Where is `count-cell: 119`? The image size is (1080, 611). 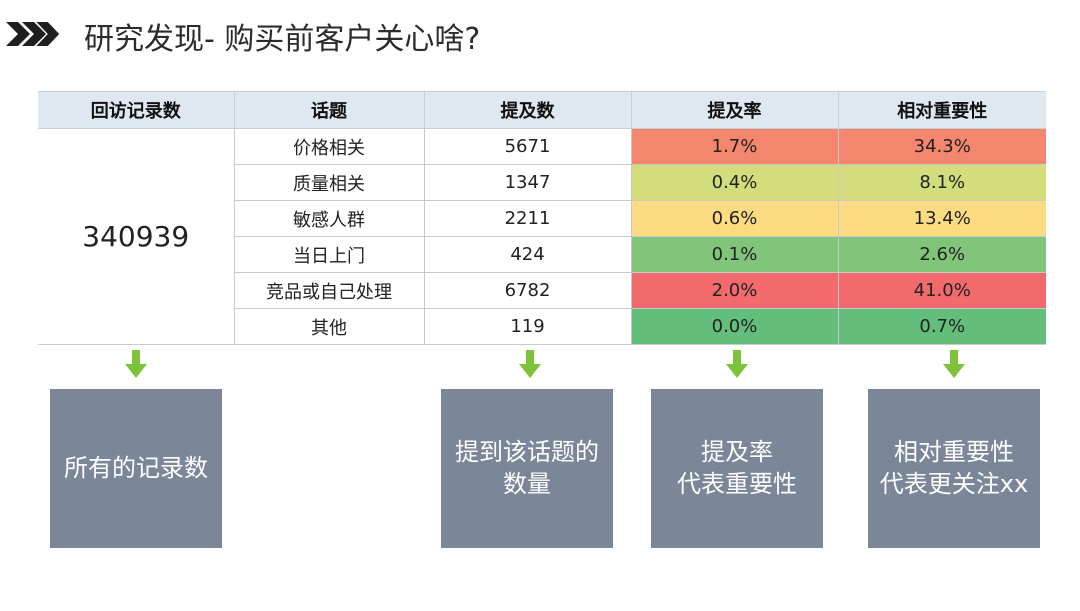 count-cell: 119 is located at coordinates (528, 326).